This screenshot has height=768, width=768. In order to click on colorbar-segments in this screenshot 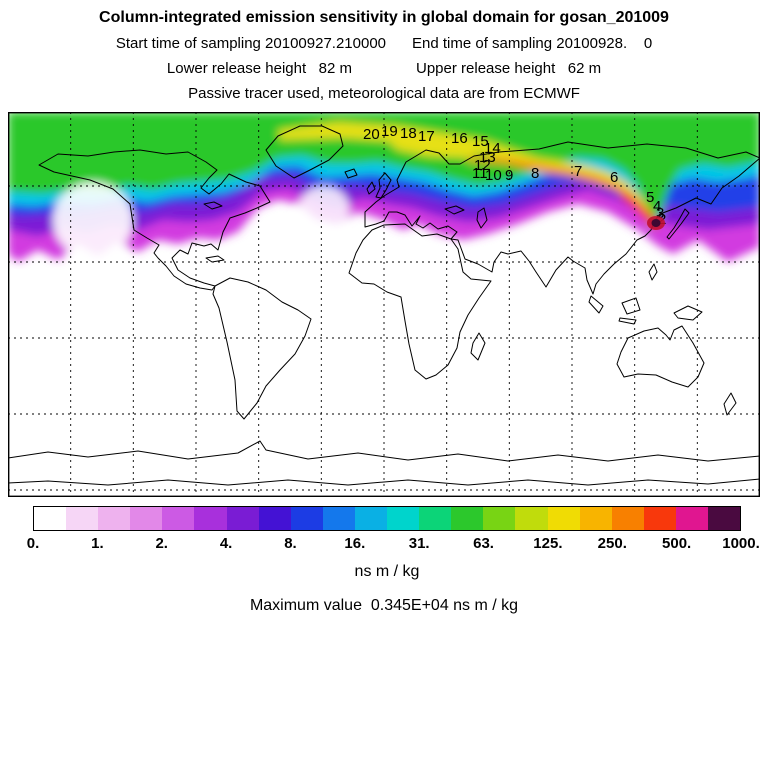, I will do `click(387, 518)`.